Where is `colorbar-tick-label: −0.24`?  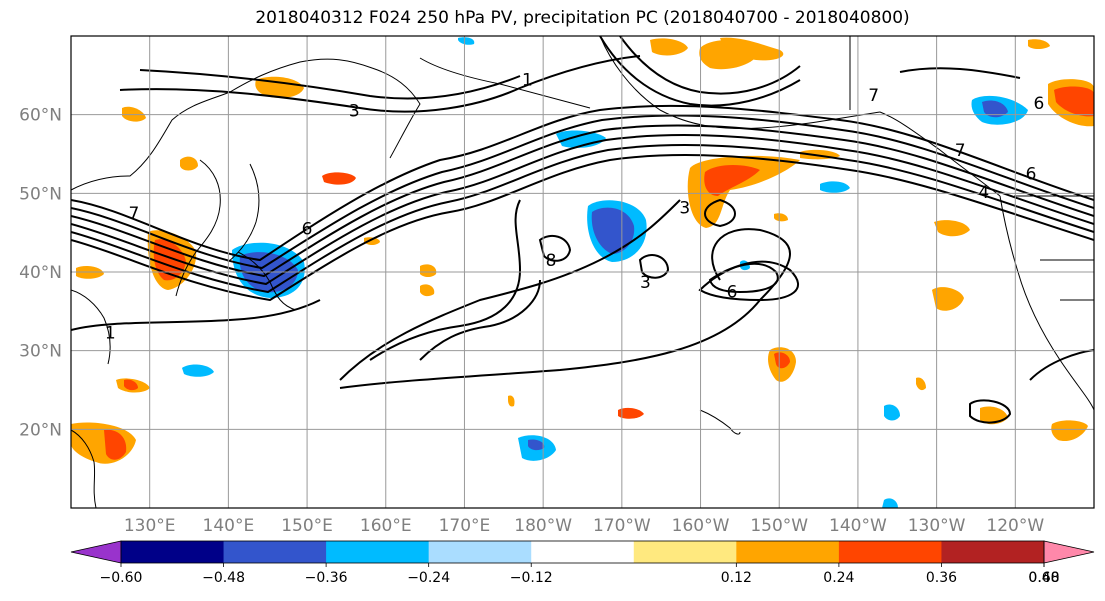 colorbar-tick-label: −0.24 is located at coordinates (428, 578).